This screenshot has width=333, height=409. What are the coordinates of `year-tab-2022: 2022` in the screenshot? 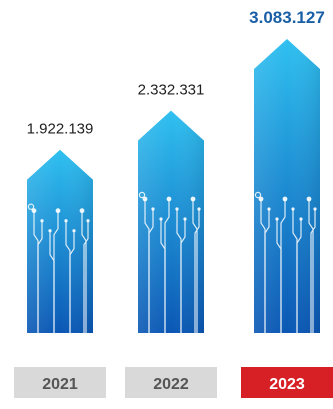 It's located at (171, 382).